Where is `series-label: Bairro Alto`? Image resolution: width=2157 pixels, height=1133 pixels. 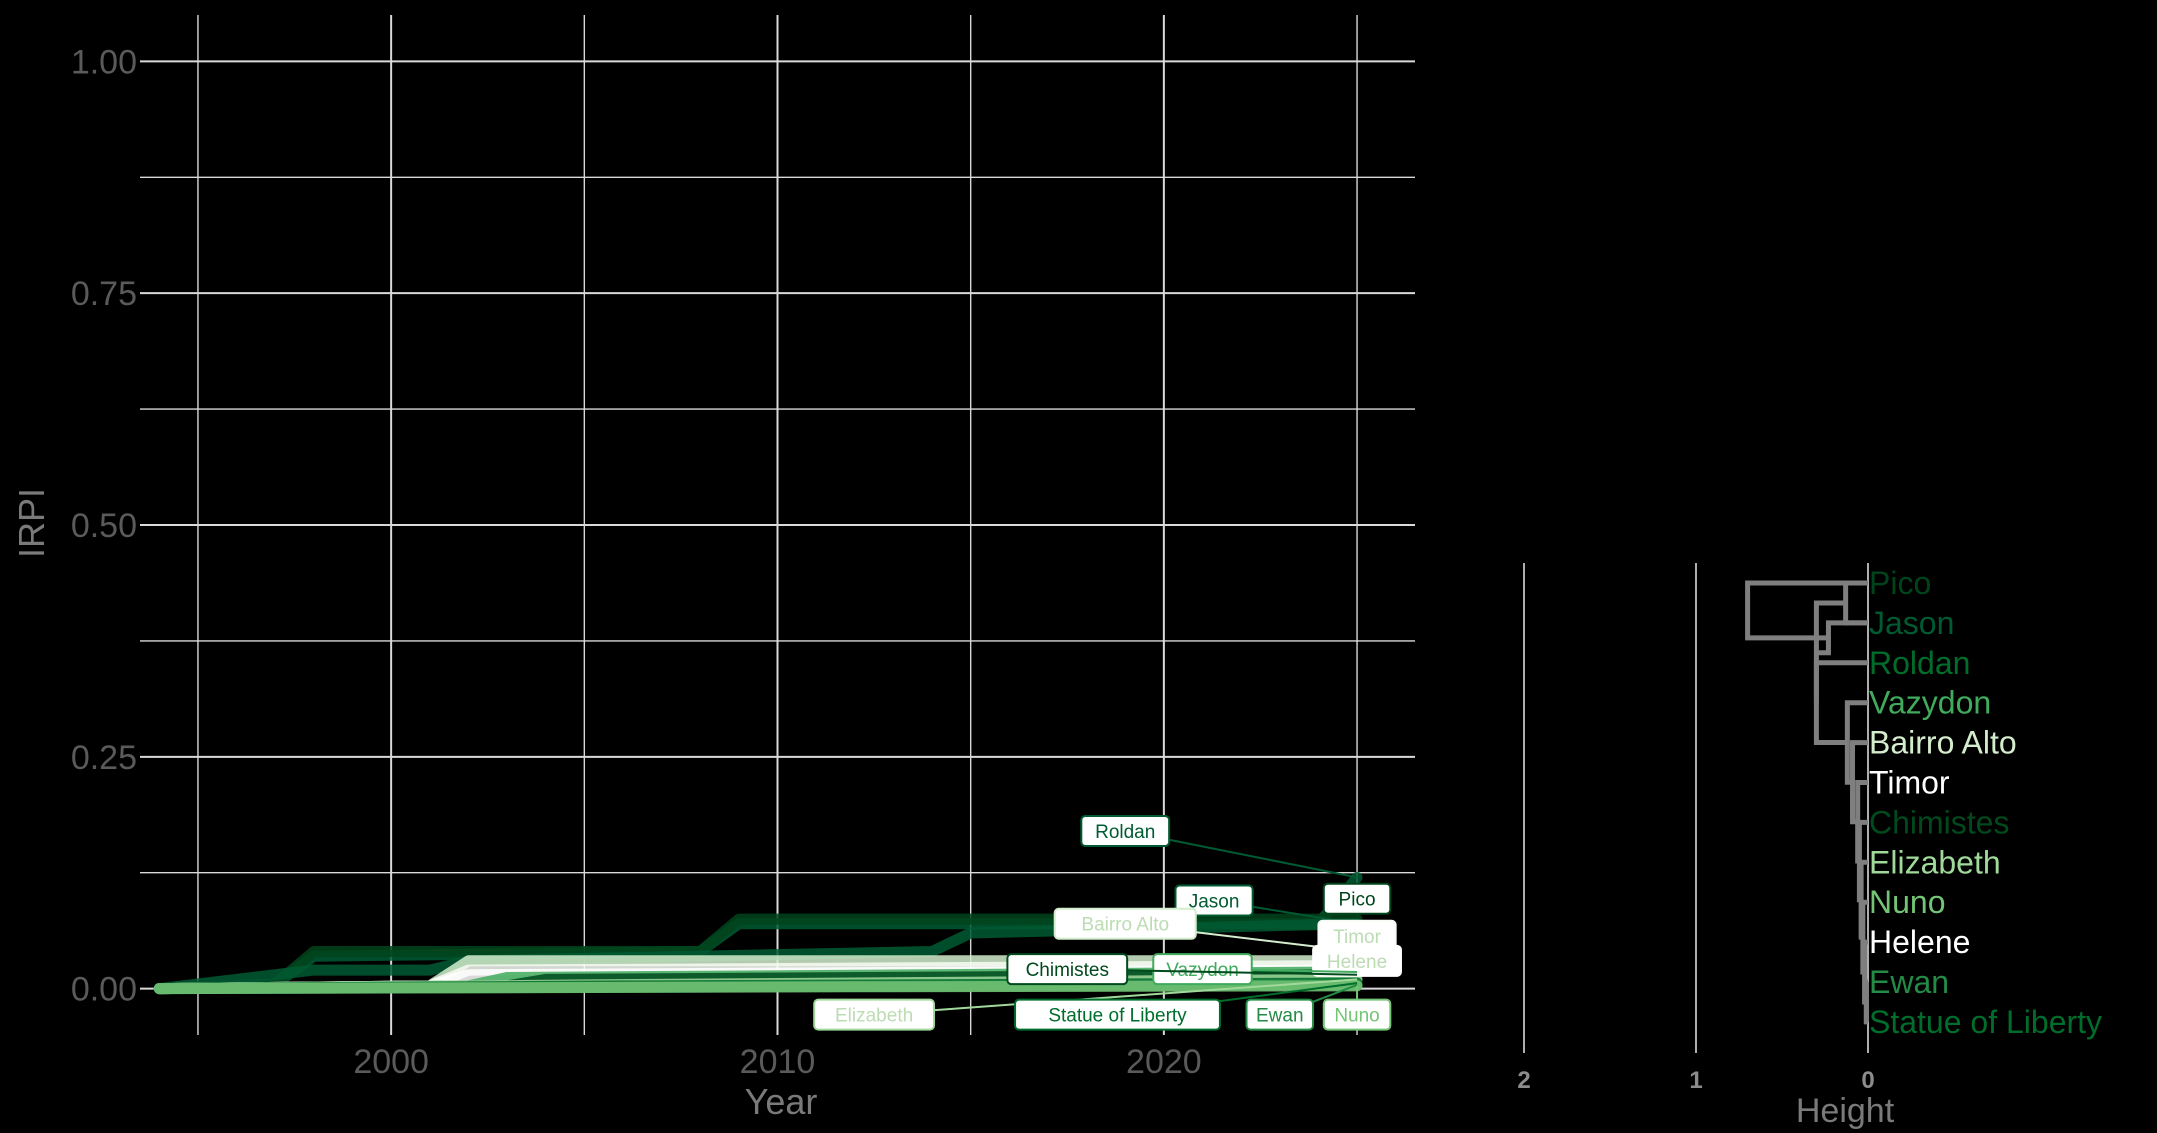 series-label: Bairro Alto is located at coordinates (1125, 925).